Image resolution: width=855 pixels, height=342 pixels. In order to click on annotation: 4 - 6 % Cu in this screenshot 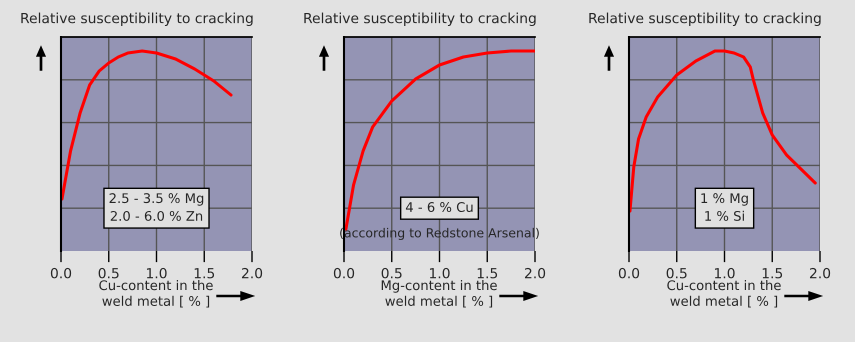, I will do `click(439, 207)`.